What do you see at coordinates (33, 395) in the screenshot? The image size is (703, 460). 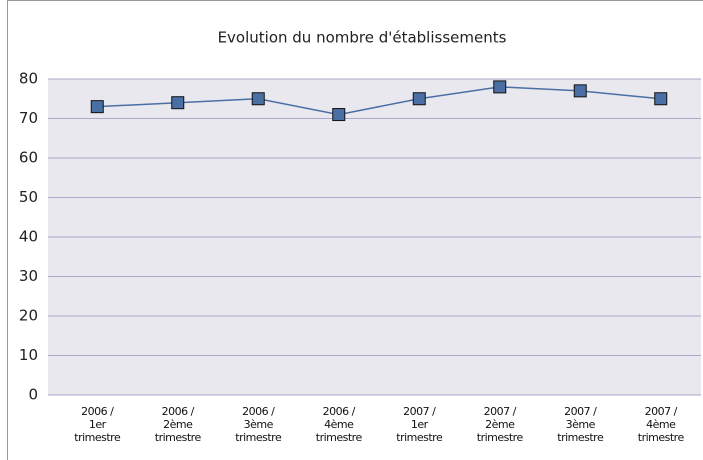 I see `y-tick-label: 0` at bounding box center [33, 395].